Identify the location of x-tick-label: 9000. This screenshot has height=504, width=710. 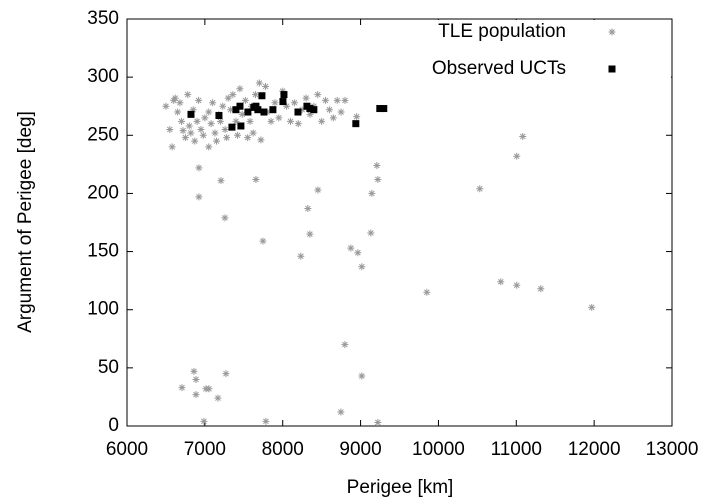
(360, 449).